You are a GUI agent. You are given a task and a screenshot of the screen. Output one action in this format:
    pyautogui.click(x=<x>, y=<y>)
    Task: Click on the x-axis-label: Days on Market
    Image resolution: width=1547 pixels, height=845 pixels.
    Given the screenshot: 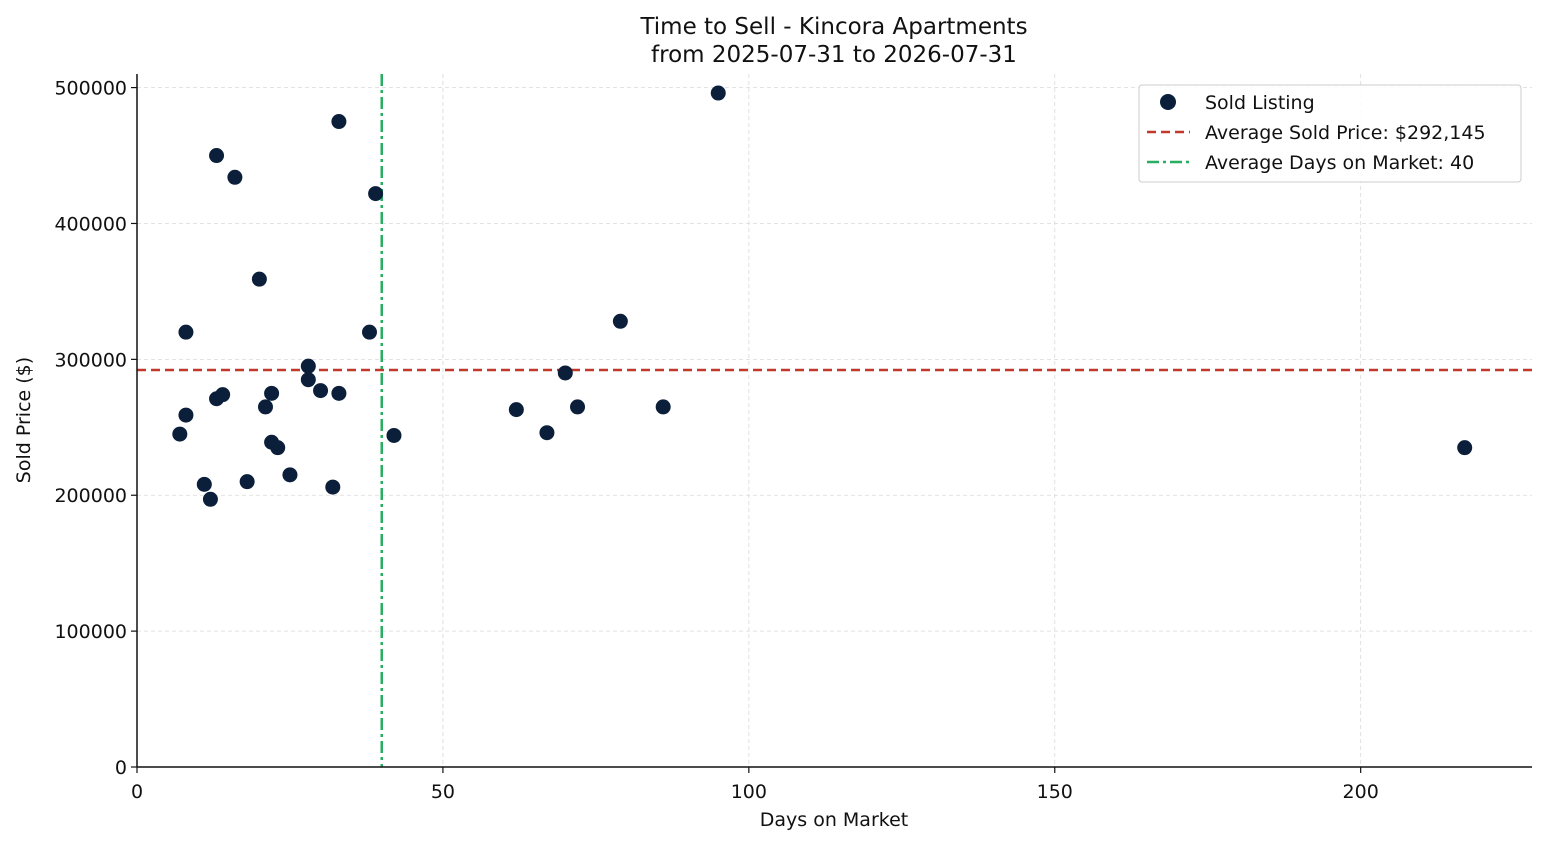 What is the action you would take?
    pyautogui.click(x=834, y=820)
    